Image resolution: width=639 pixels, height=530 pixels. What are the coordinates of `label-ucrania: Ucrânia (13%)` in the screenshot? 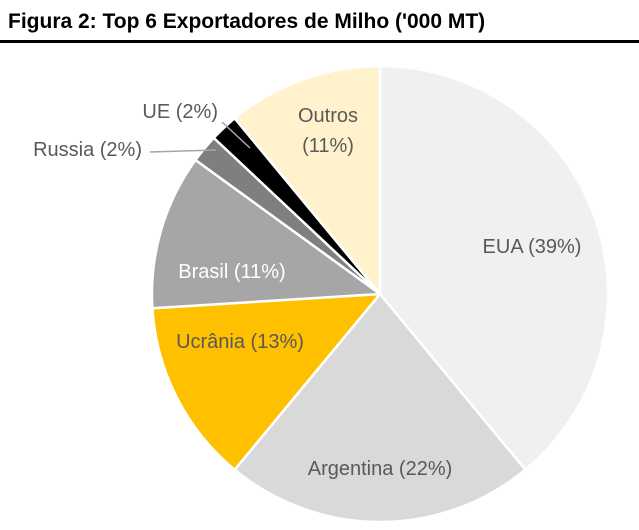 It's located at (240, 342).